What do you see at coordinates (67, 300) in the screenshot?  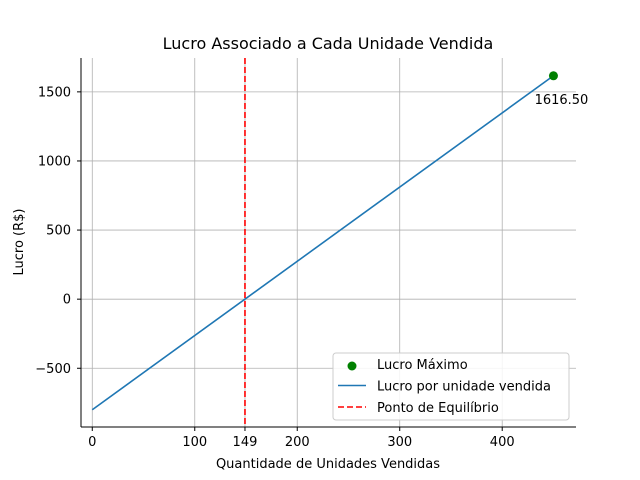 I see `y-tick-label-1: 0` at bounding box center [67, 300].